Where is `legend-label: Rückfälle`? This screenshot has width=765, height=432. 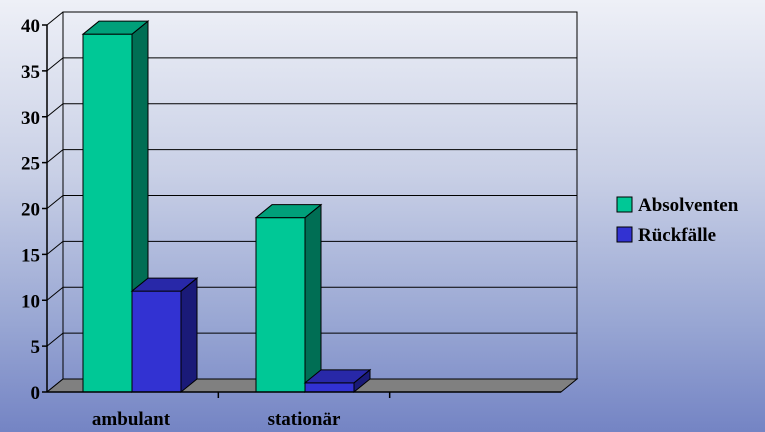
legend-label: Rückfälle is located at coordinates (677, 235).